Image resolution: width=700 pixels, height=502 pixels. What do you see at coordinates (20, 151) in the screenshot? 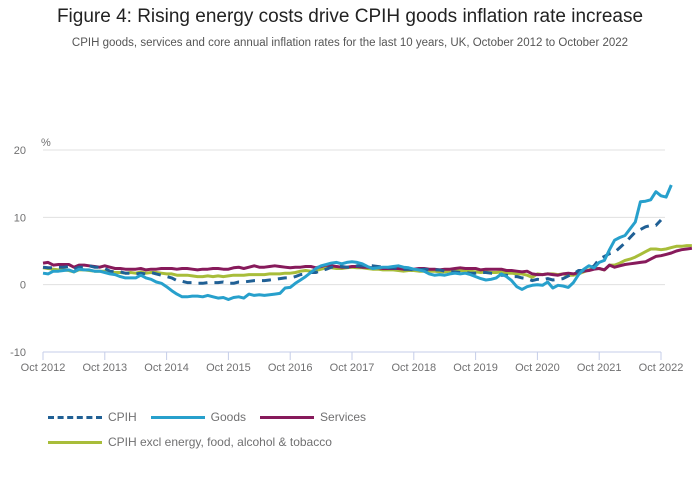
I see `y-tick-label: 20` at bounding box center [20, 151].